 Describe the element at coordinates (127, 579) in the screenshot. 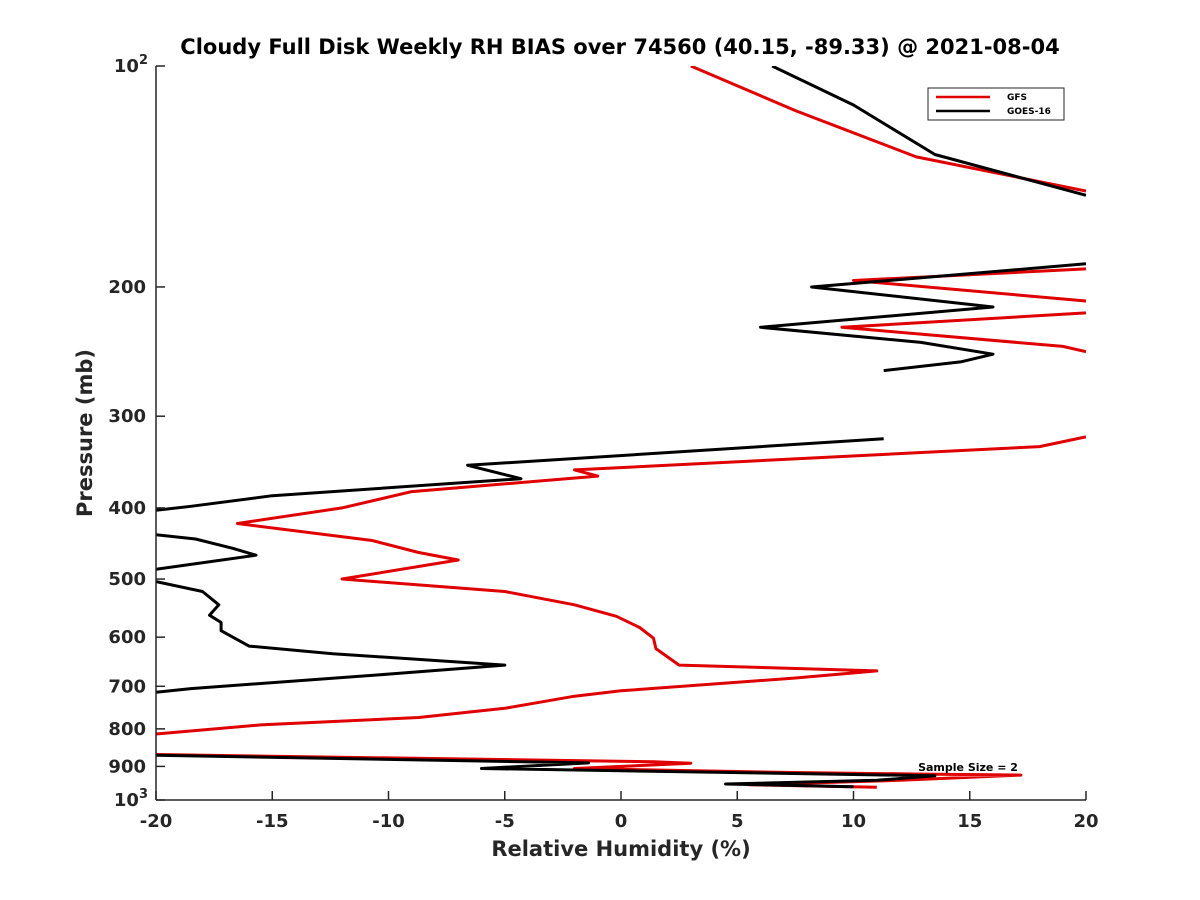

I see `y-tick-label: 500` at that location.